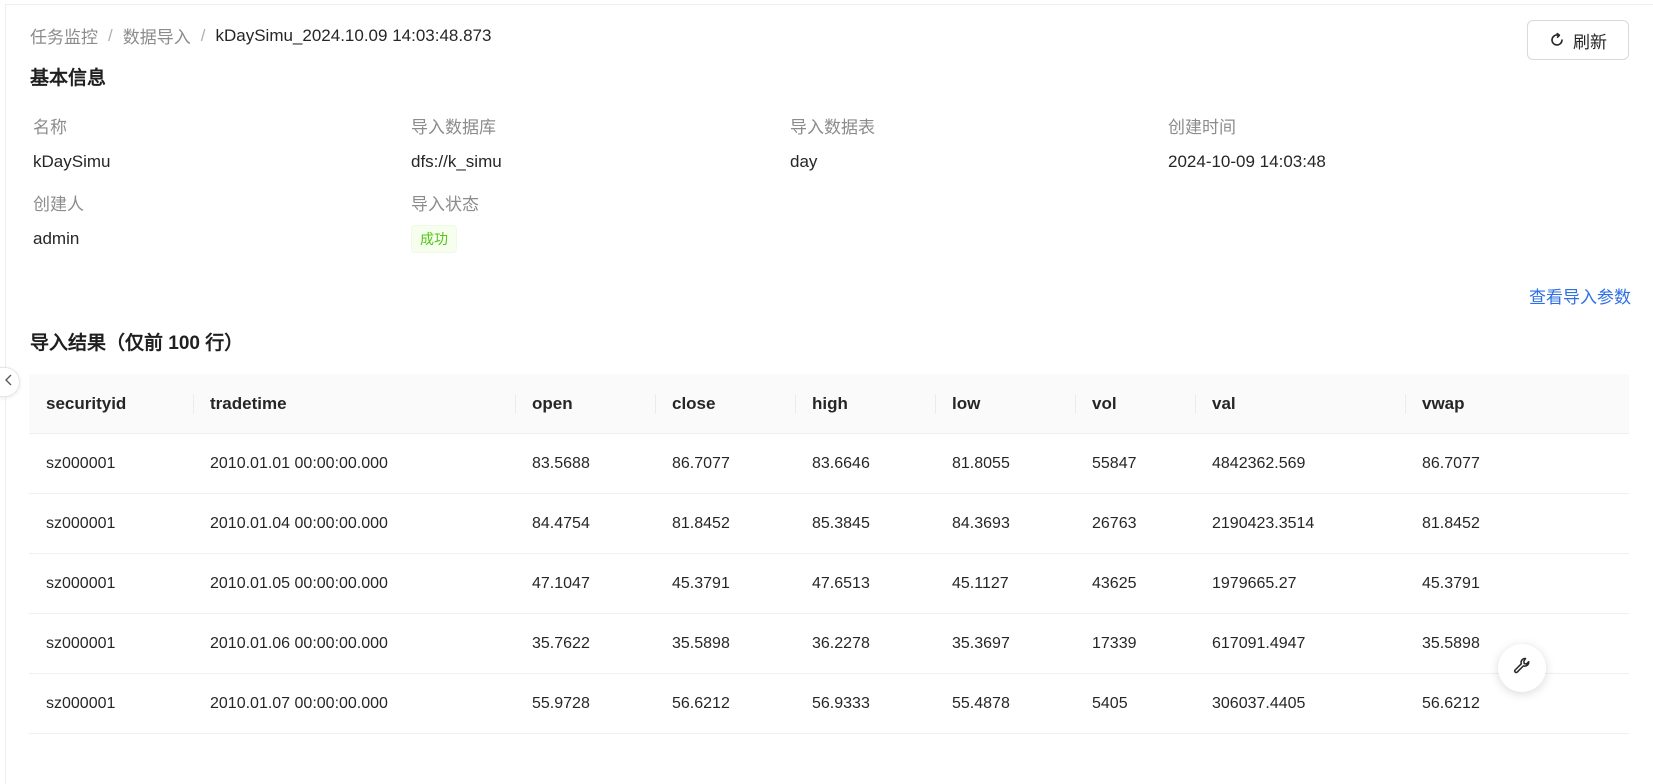 The image size is (1653, 784). I want to click on table-cell-vwap: 35.5898, so click(1451, 643).